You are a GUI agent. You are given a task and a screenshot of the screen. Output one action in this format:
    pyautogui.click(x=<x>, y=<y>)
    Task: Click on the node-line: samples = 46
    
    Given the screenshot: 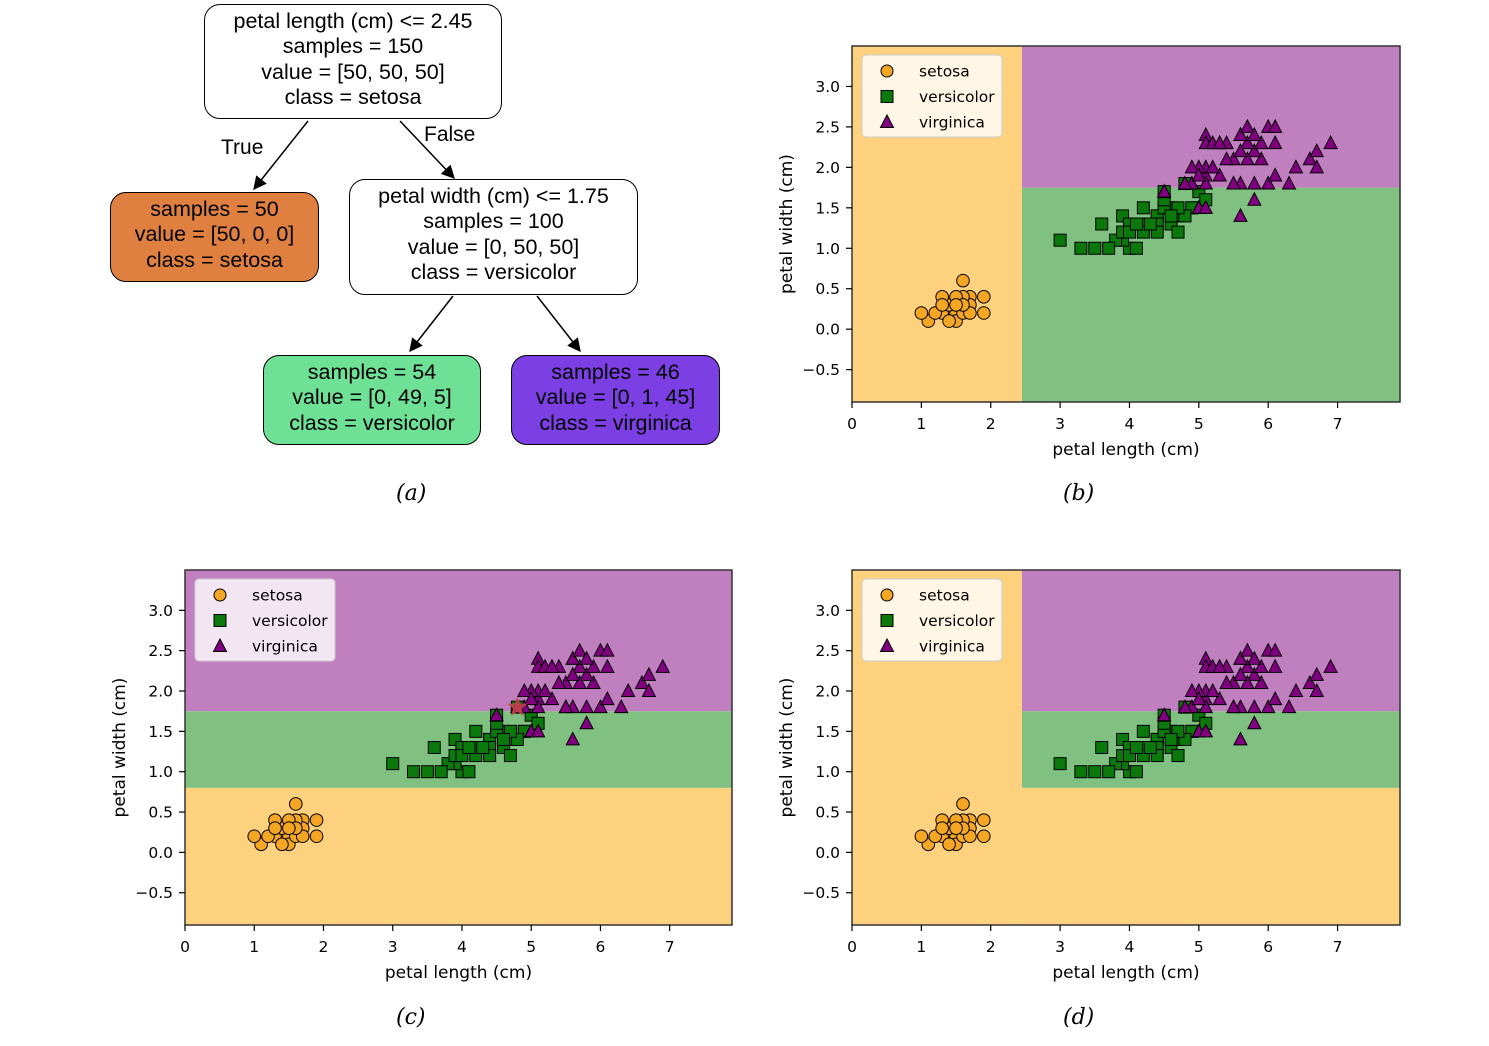 What is the action you would take?
    pyautogui.click(x=615, y=372)
    